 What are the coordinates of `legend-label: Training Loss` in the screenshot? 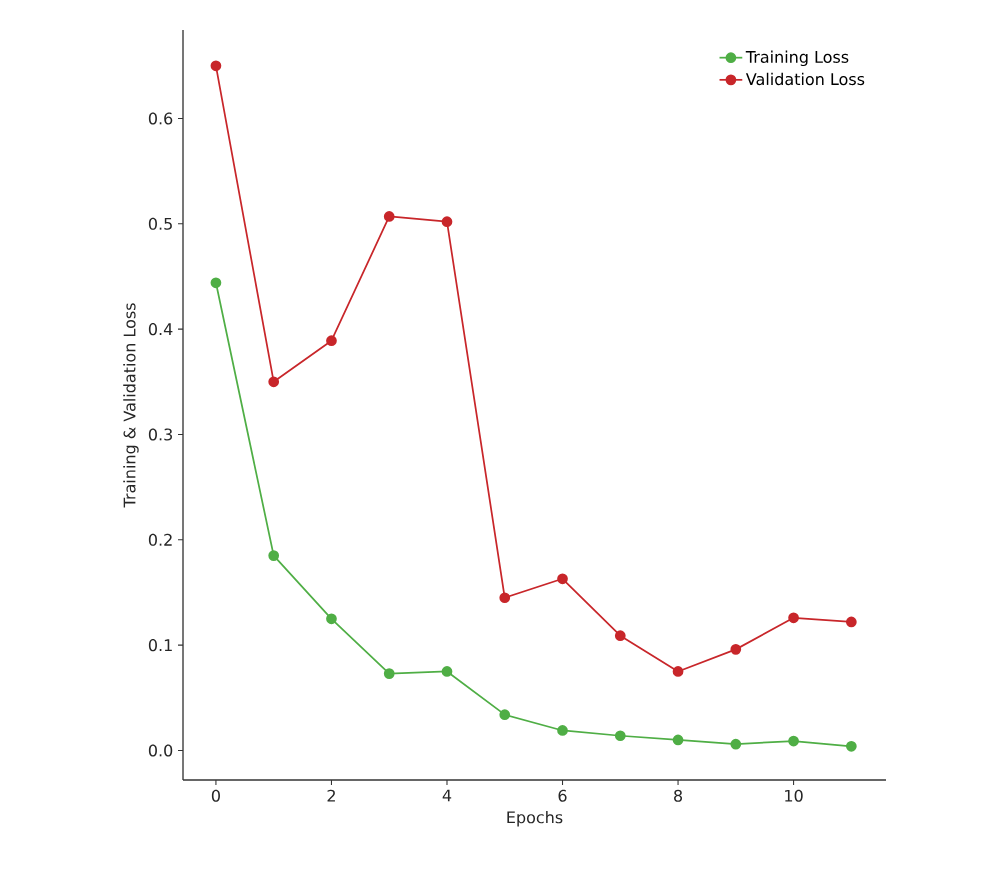 It's located at (797, 58).